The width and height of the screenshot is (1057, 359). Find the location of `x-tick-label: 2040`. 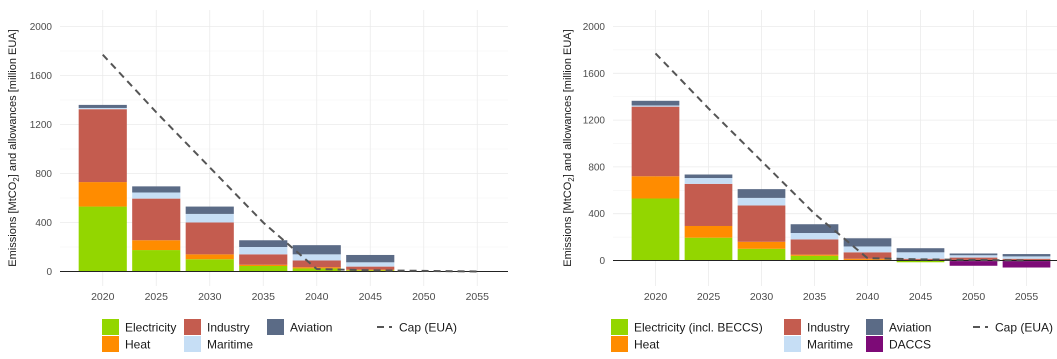

x-tick-label: 2040 is located at coordinates (317, 297).